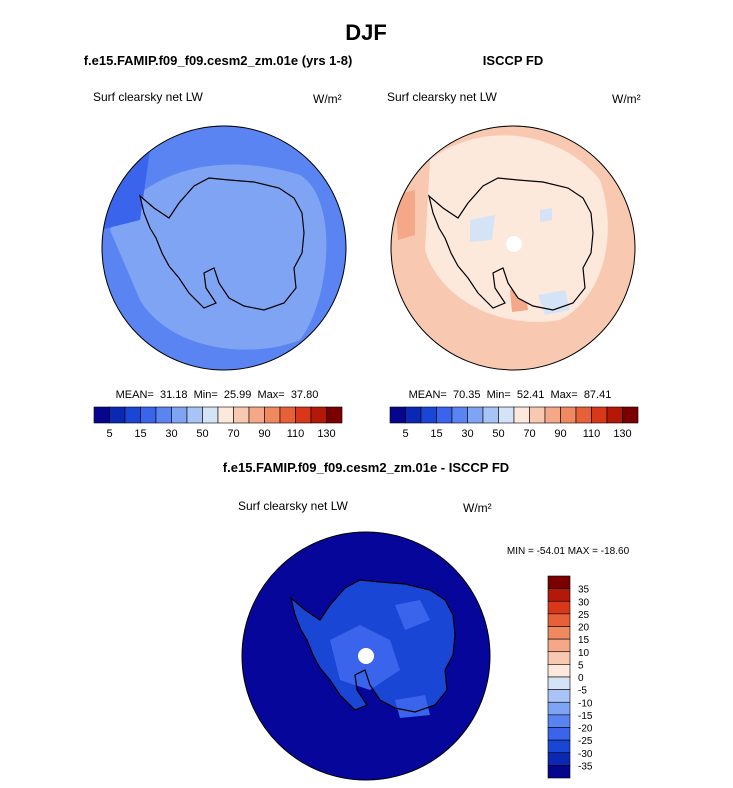 This screenshot has width=733, height=788. Describe the element at coordinates (585, 741) in the screenshot. I see `colorbar-label: -25` at that location.